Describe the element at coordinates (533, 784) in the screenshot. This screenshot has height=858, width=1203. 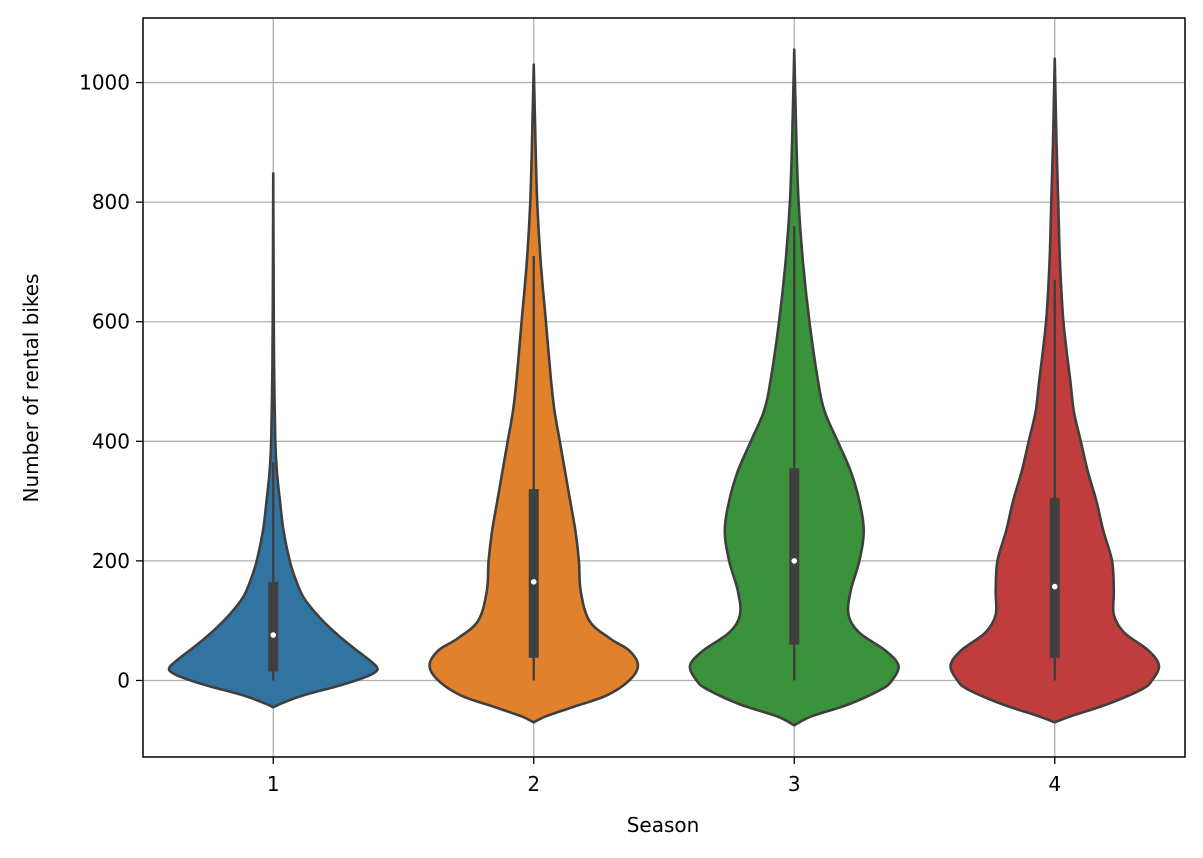
I see `x-tick-label: 2` at that location.